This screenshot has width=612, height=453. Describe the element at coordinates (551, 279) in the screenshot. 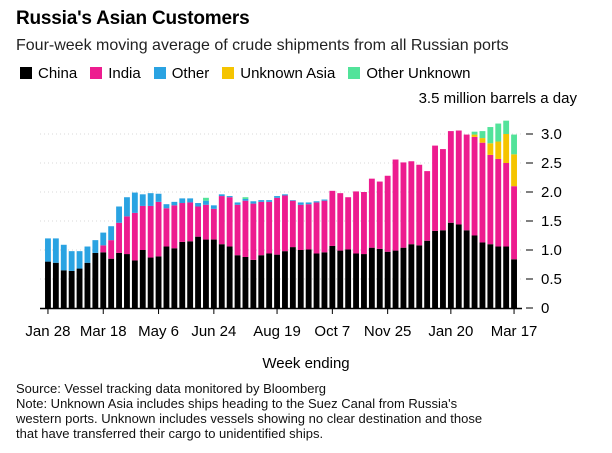

I see `y-tick-label-1: 0.5` at that location.